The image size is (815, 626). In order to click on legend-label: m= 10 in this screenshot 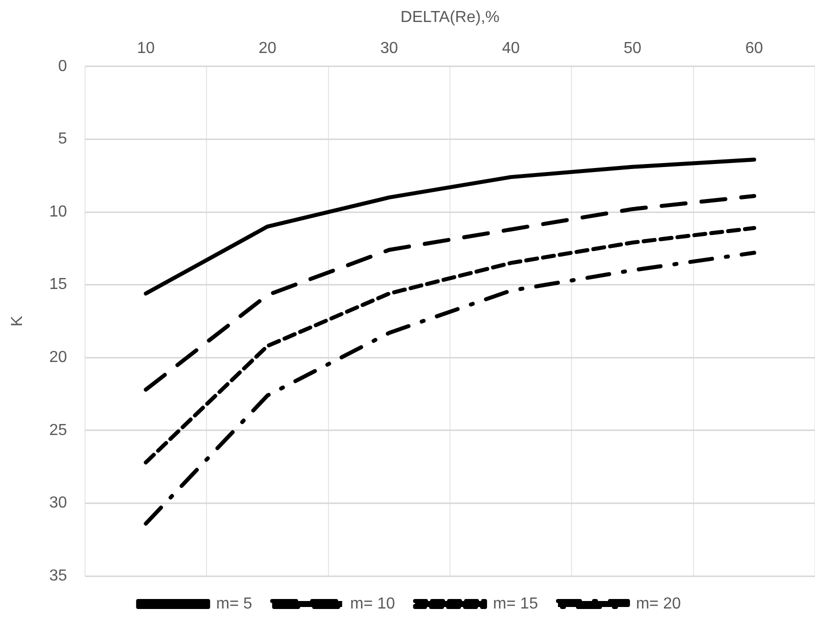, I will do `click(373, 603)`.